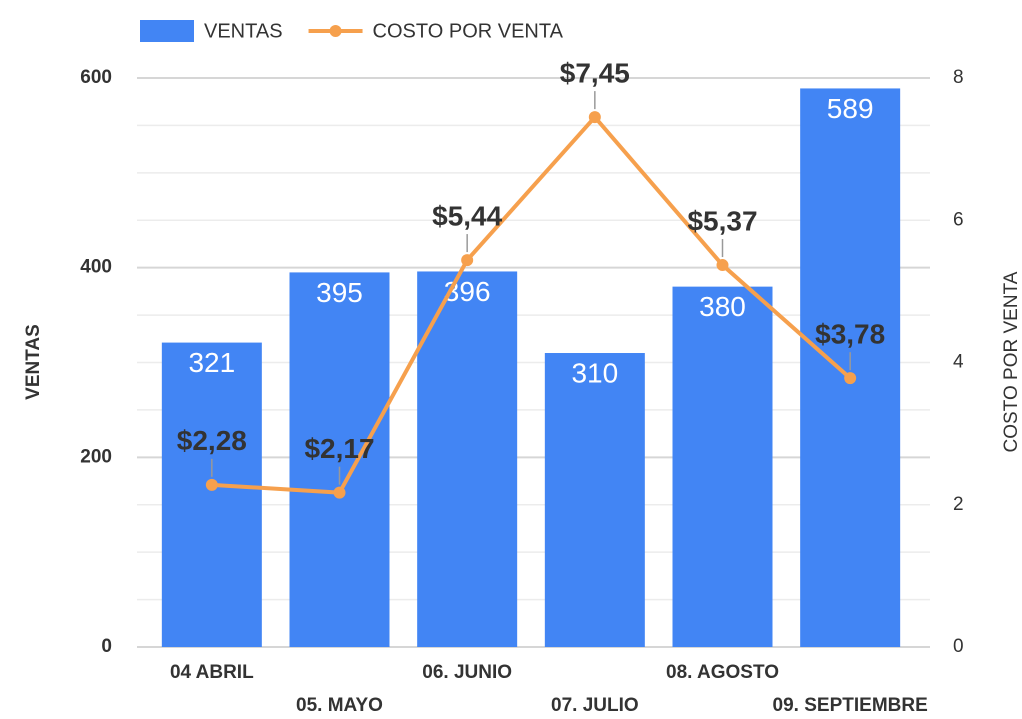 Image resolution: width=1022 pixels, height=719 pixels. Describe the element at coordinates (339, 705) in the screenshot. I see `x-tick-label: 05. MAYO` at that location.